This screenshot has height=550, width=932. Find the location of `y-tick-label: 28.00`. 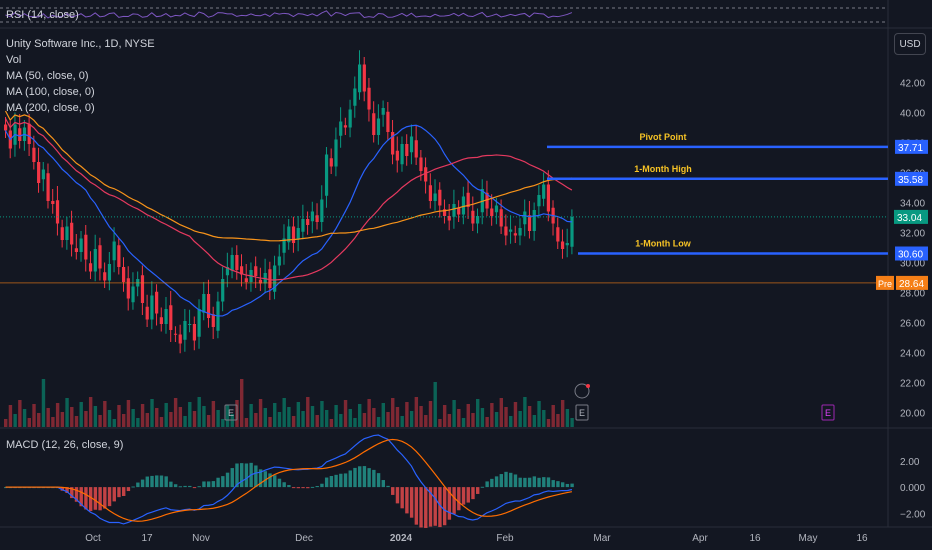

y-tick-label: 28.00 is located at coordinates (912, 294).